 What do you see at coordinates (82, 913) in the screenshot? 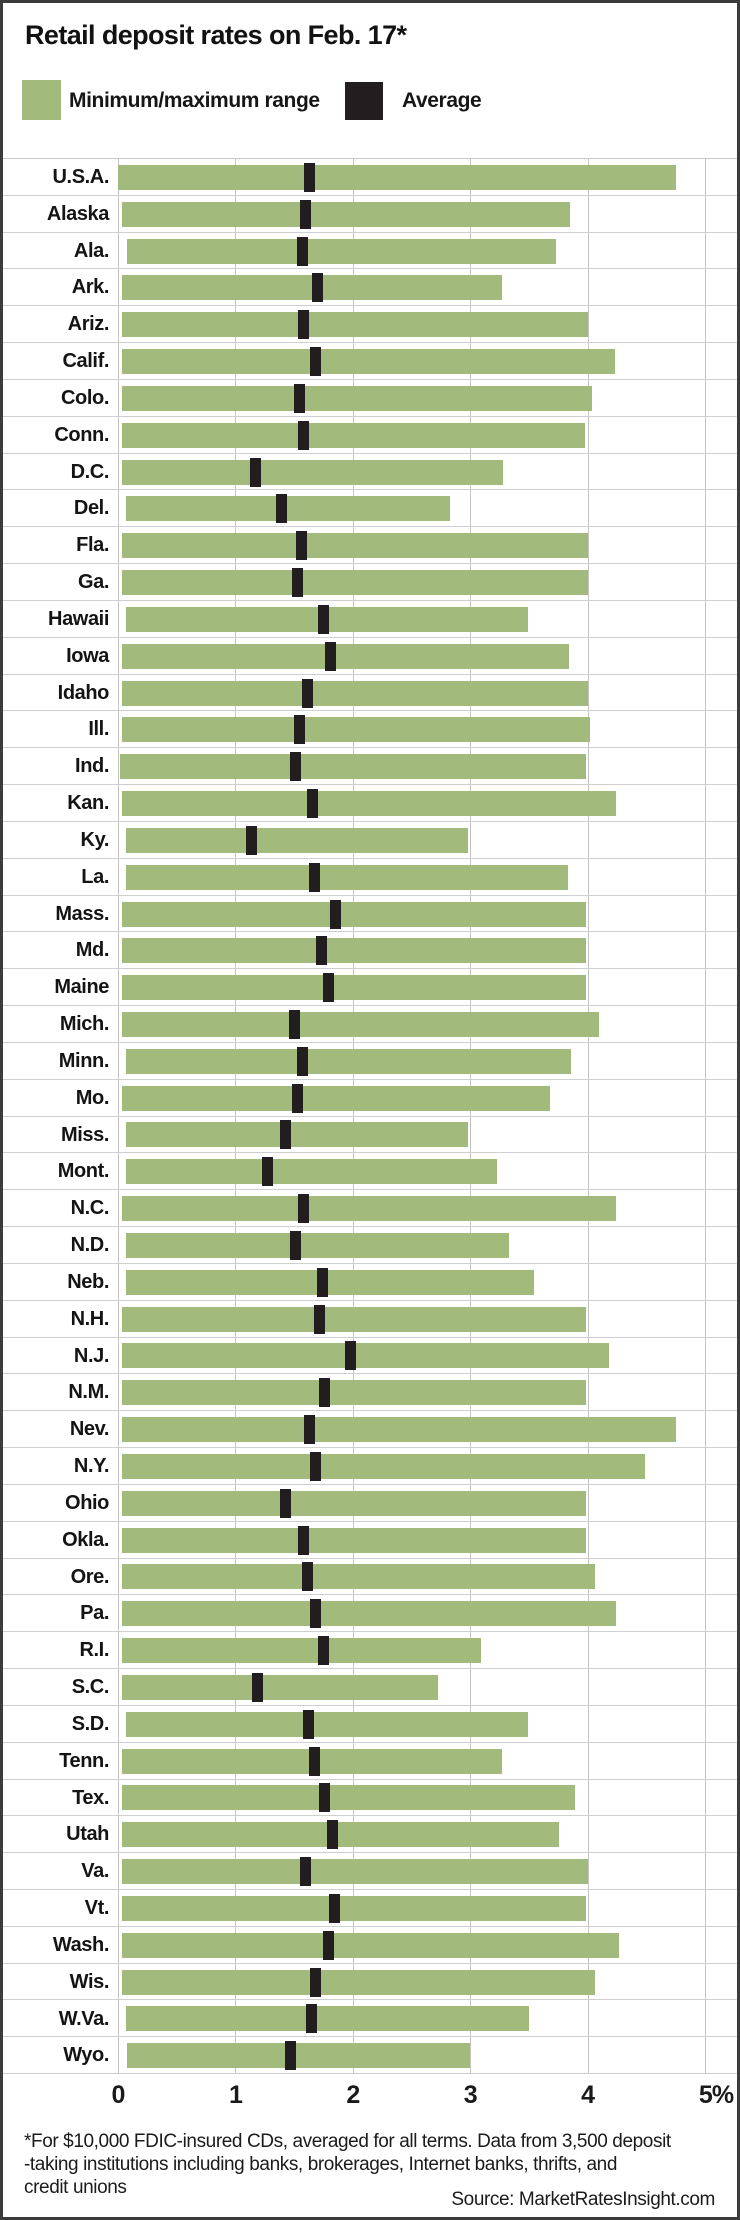
I see `state-label: Mass.` at bounding box center [82, 913].